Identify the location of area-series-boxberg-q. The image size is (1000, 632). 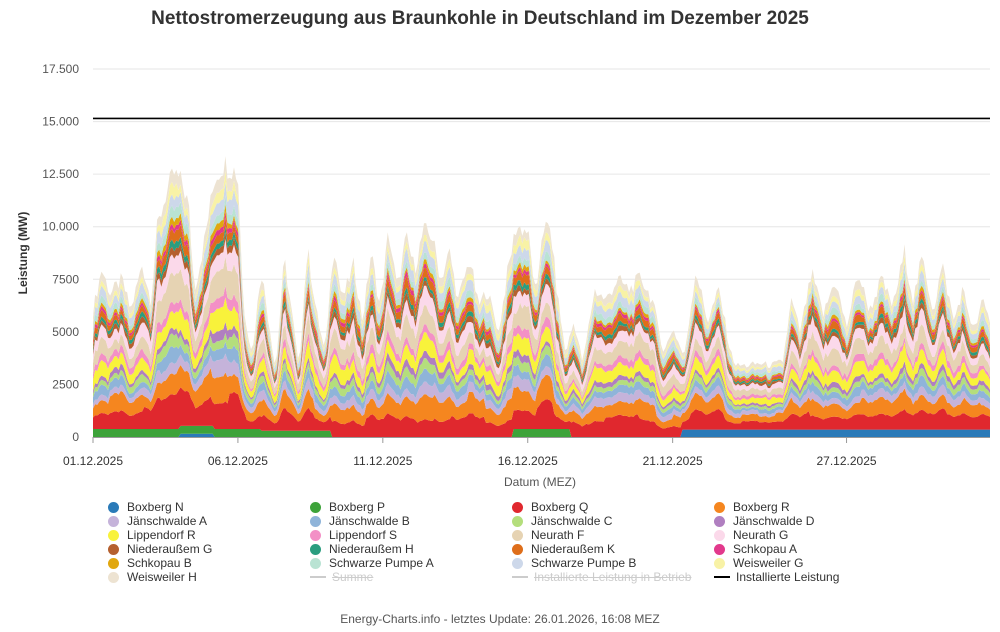
(541, 412).